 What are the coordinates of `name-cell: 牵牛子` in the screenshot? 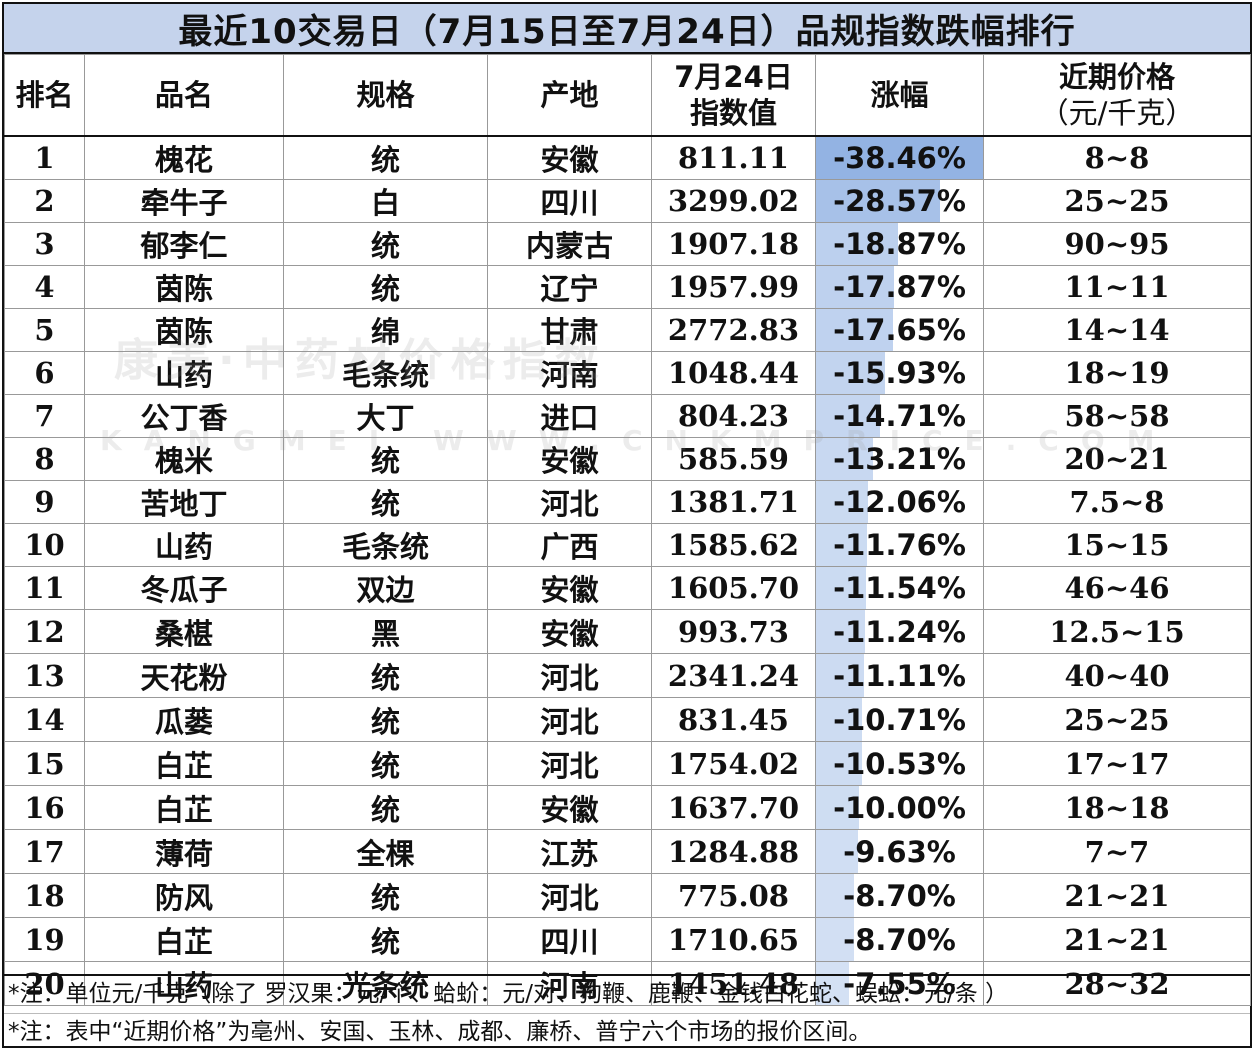 It's located at (184, 201).